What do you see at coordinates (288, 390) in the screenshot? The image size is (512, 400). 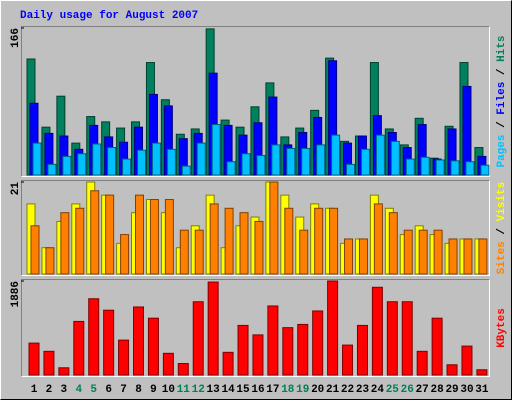 I see `x-tick-label: 18` at bounding box center [288, 390].